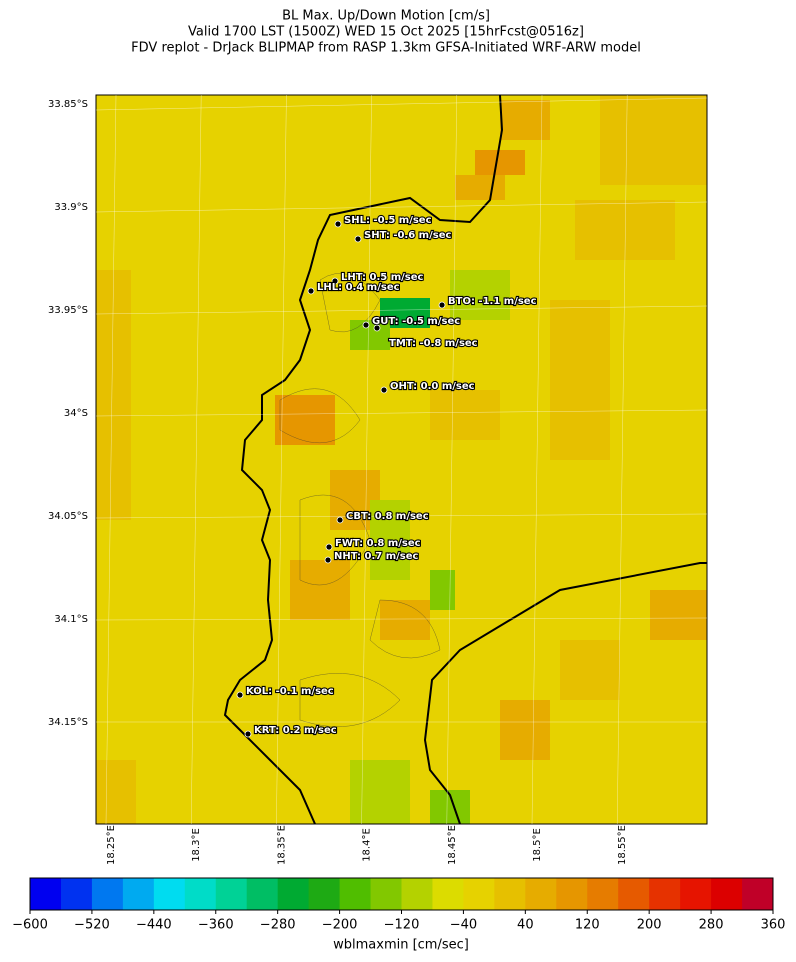  I want to click on colorbar-tick-label: −600, so click(30, 925).